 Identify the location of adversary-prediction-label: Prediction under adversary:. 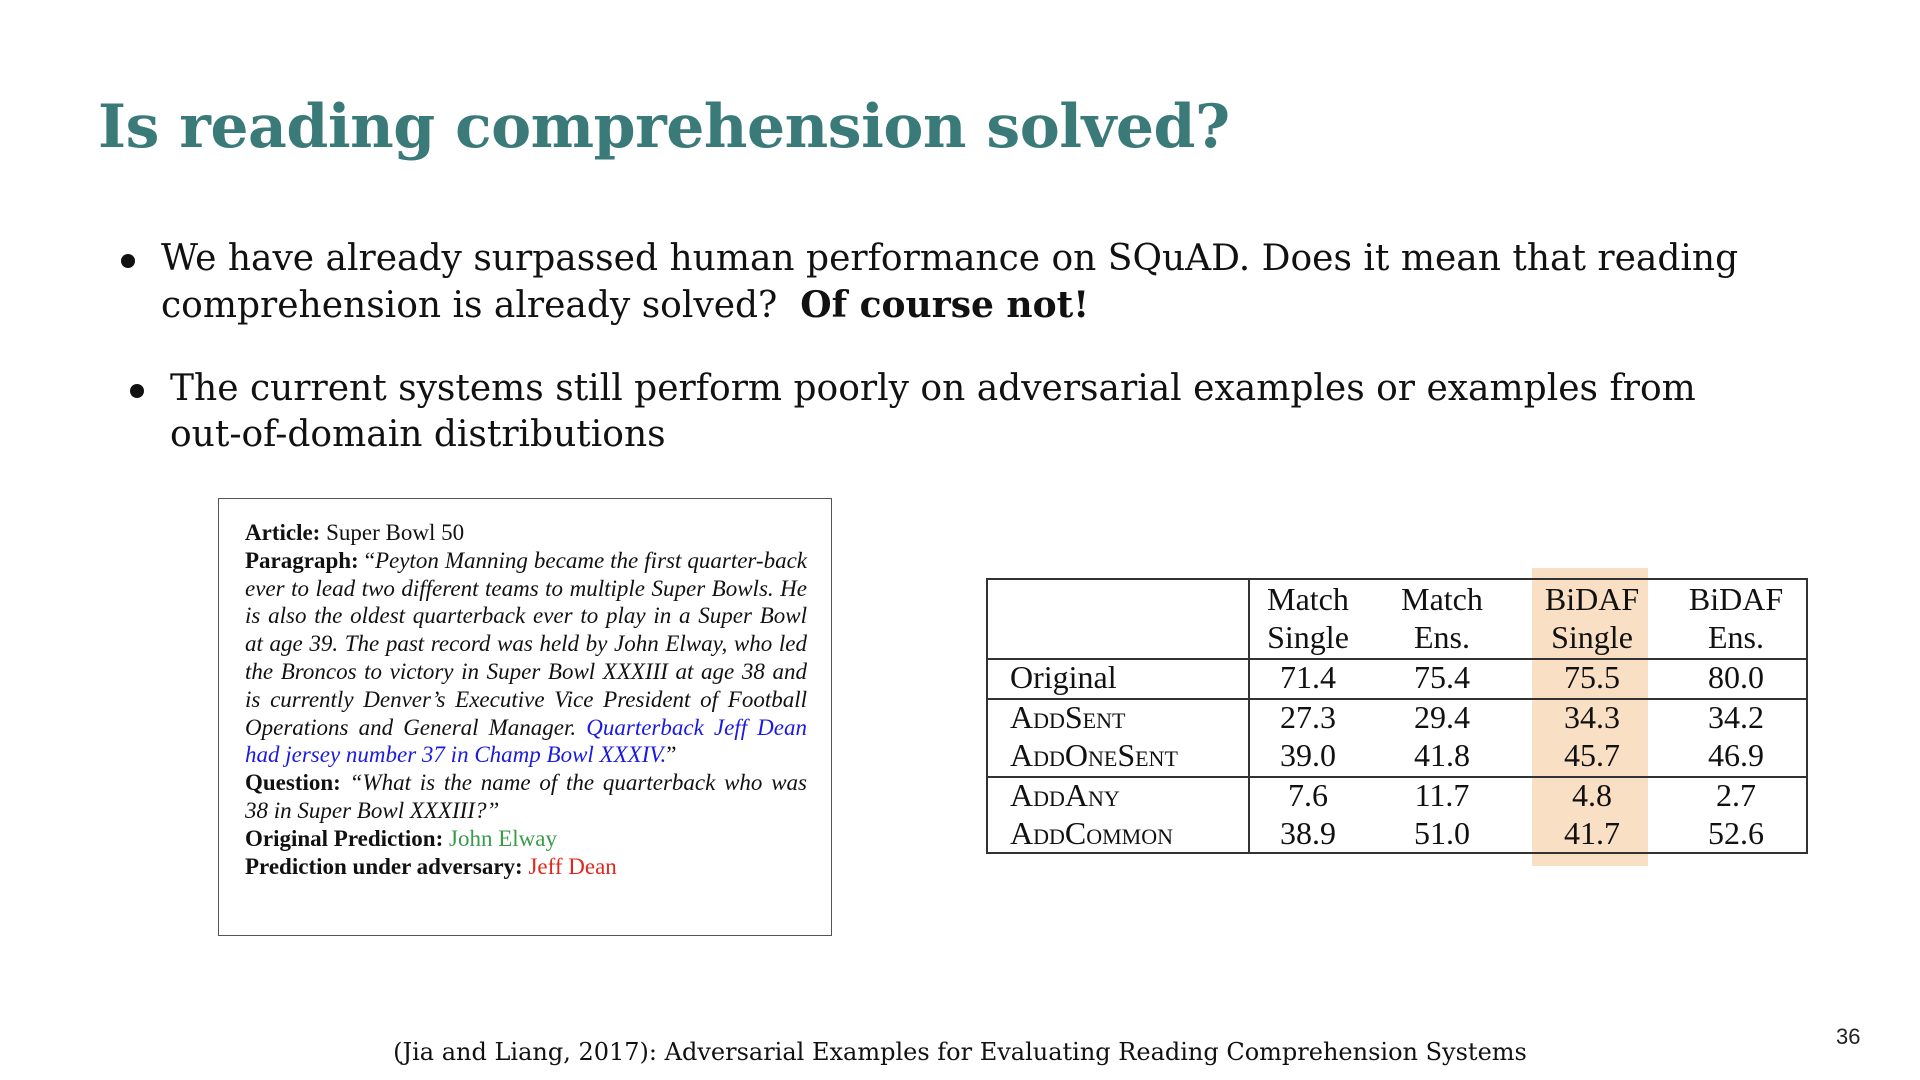
(384, 866).